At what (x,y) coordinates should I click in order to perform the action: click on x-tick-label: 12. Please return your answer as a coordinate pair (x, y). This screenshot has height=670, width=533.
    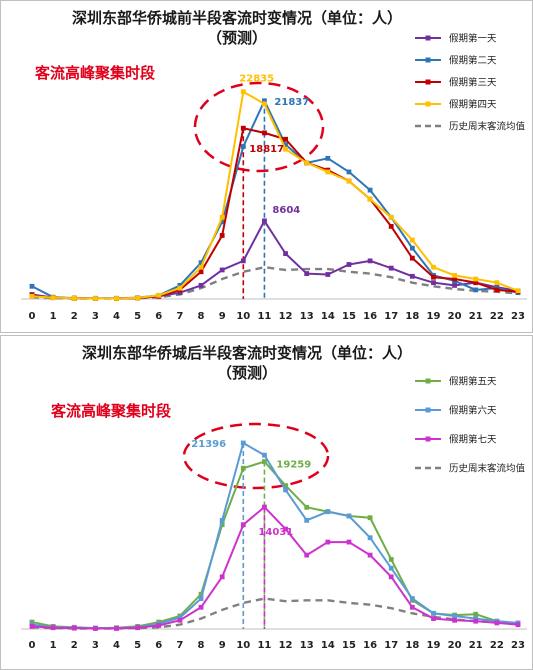
    Looking at the image, I should click on (286, 645).